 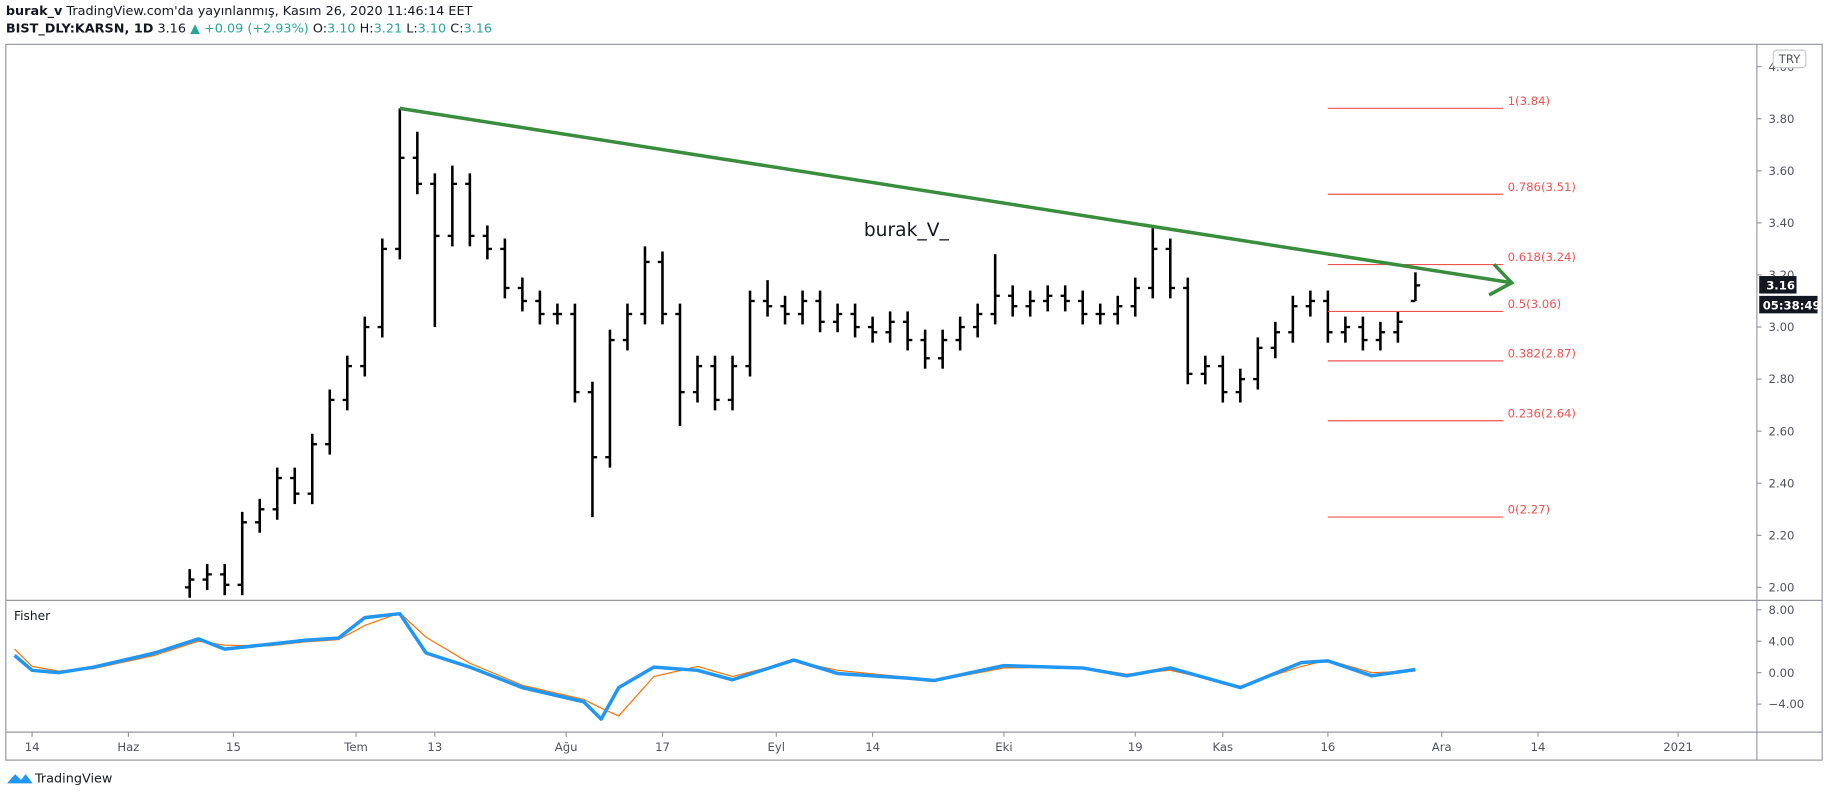 I want to click on fib-label: 0(2.27), so click(x=1529, y=510).